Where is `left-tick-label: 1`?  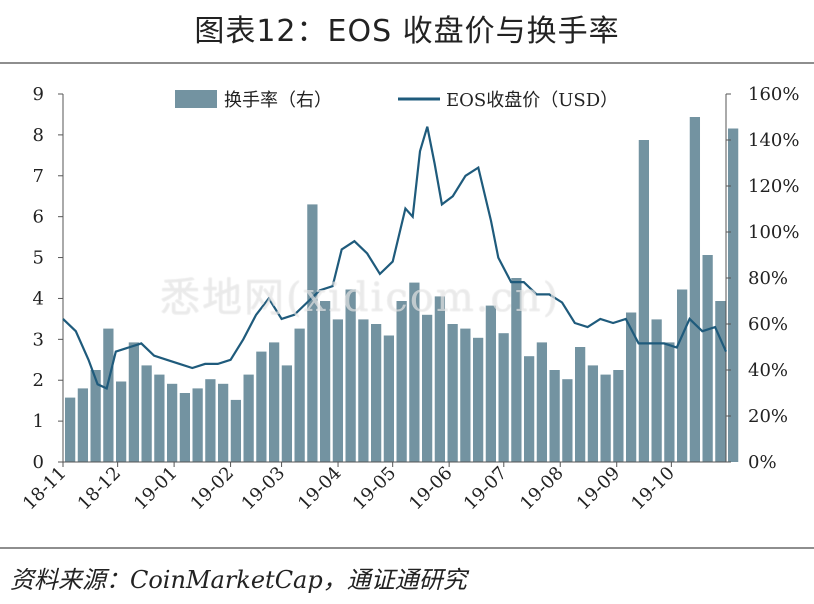
left-tick-label: 1 is located at coordinates (38, 421).